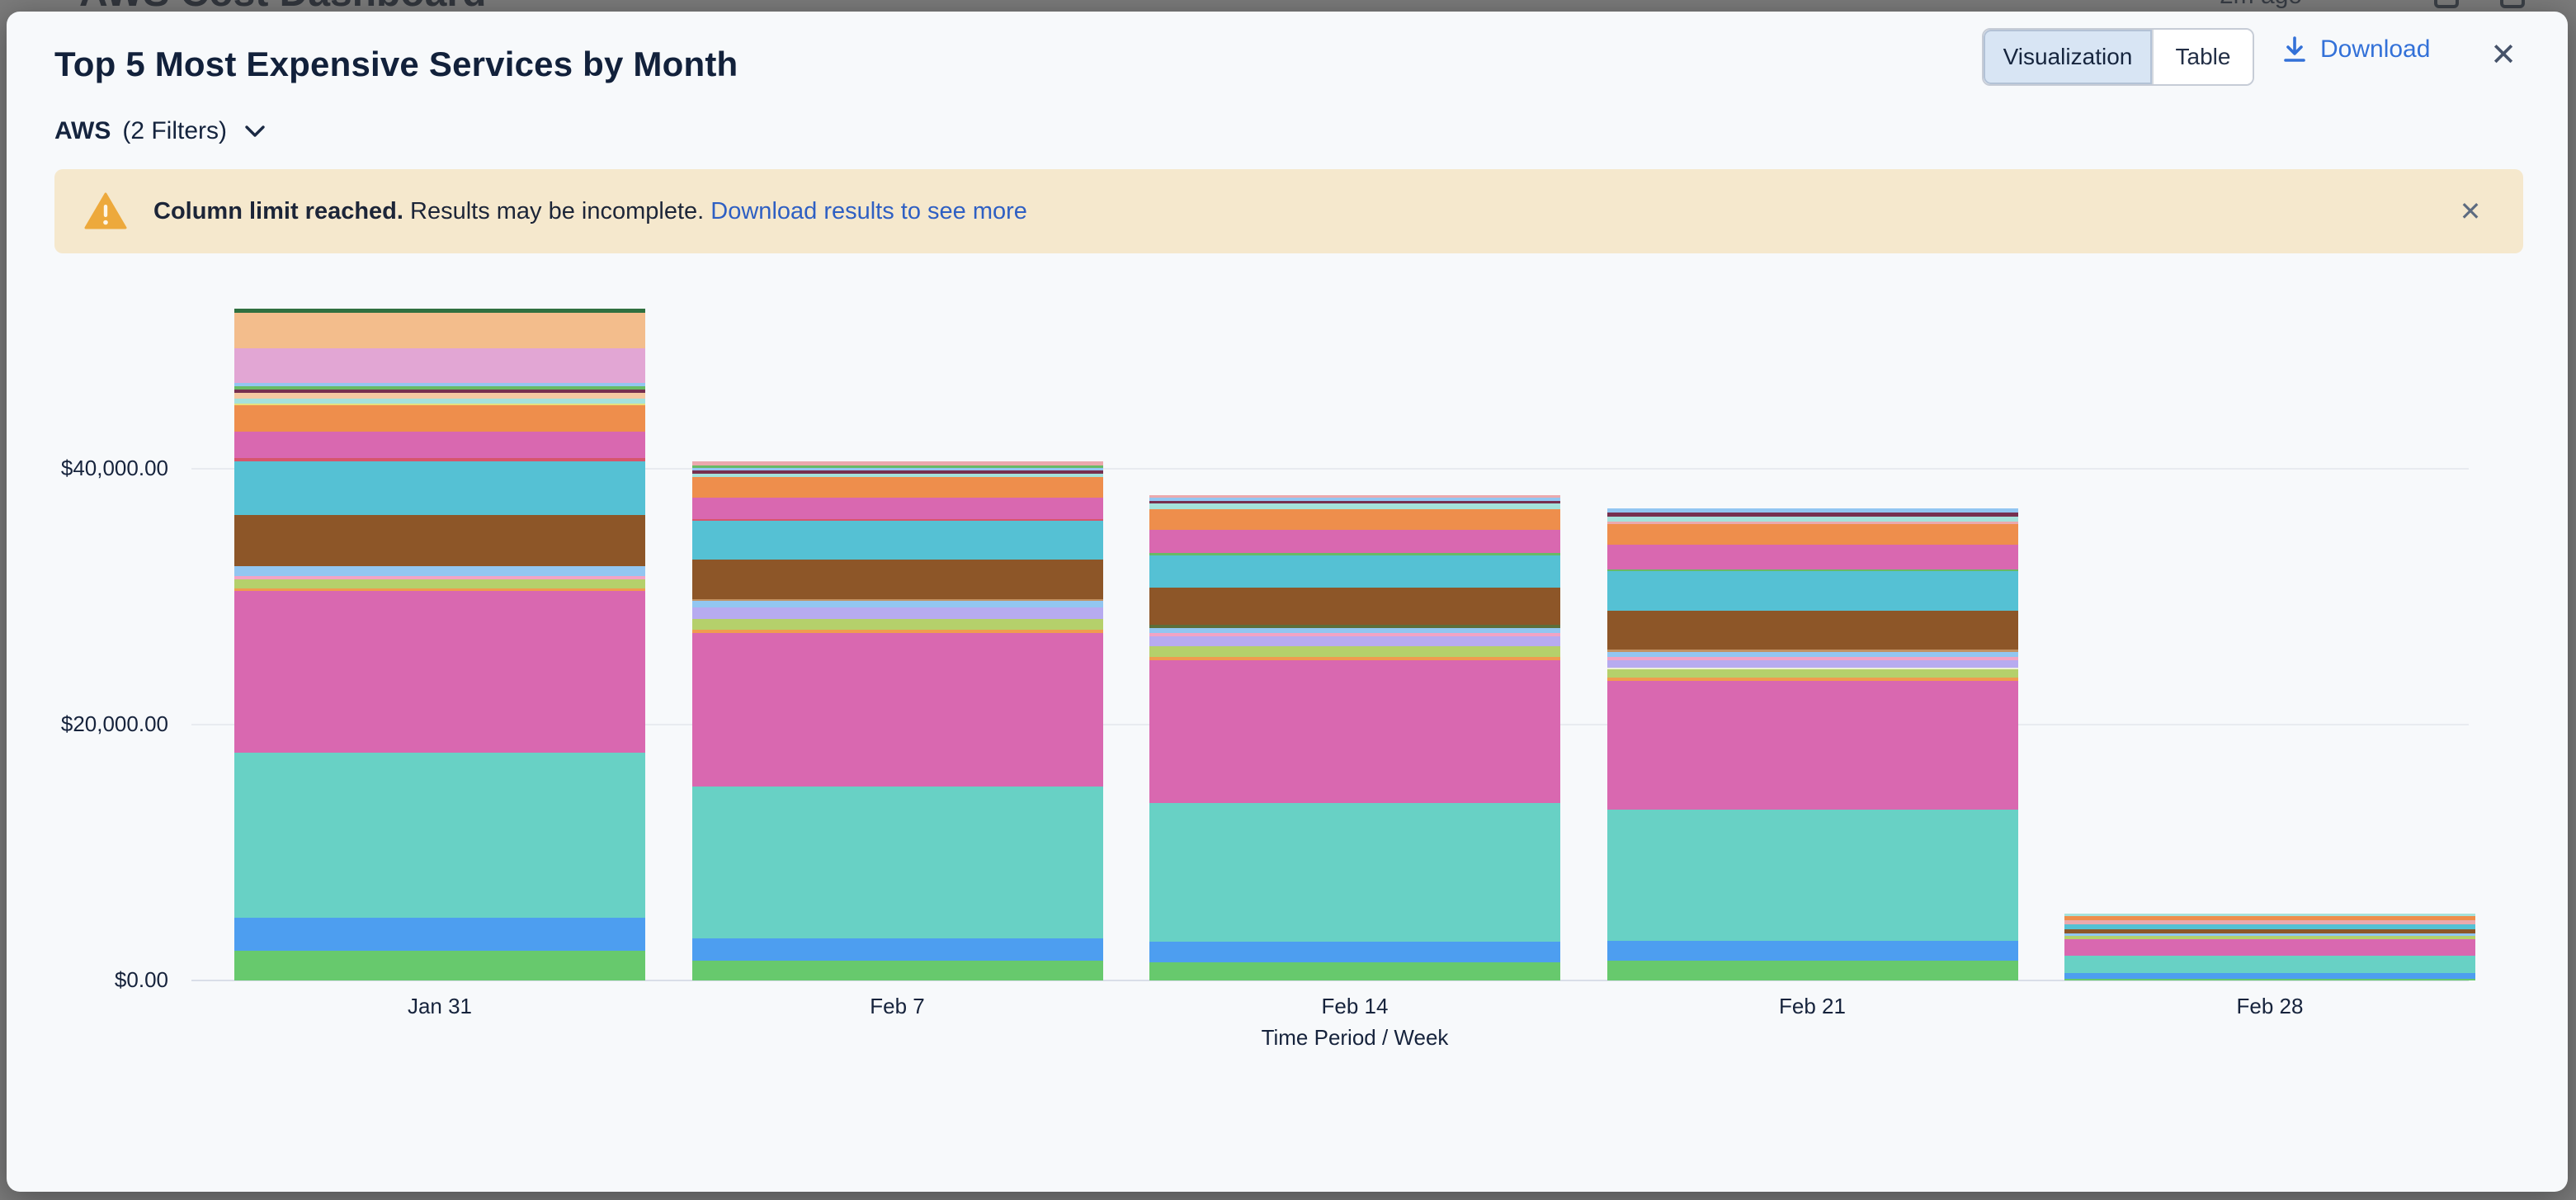 This screenshot has width=2576, height=1200. What do you see at coordinates (2355, 49) in the screenshot?
I see `download-button: Download` at bounding box center [2355, 49].